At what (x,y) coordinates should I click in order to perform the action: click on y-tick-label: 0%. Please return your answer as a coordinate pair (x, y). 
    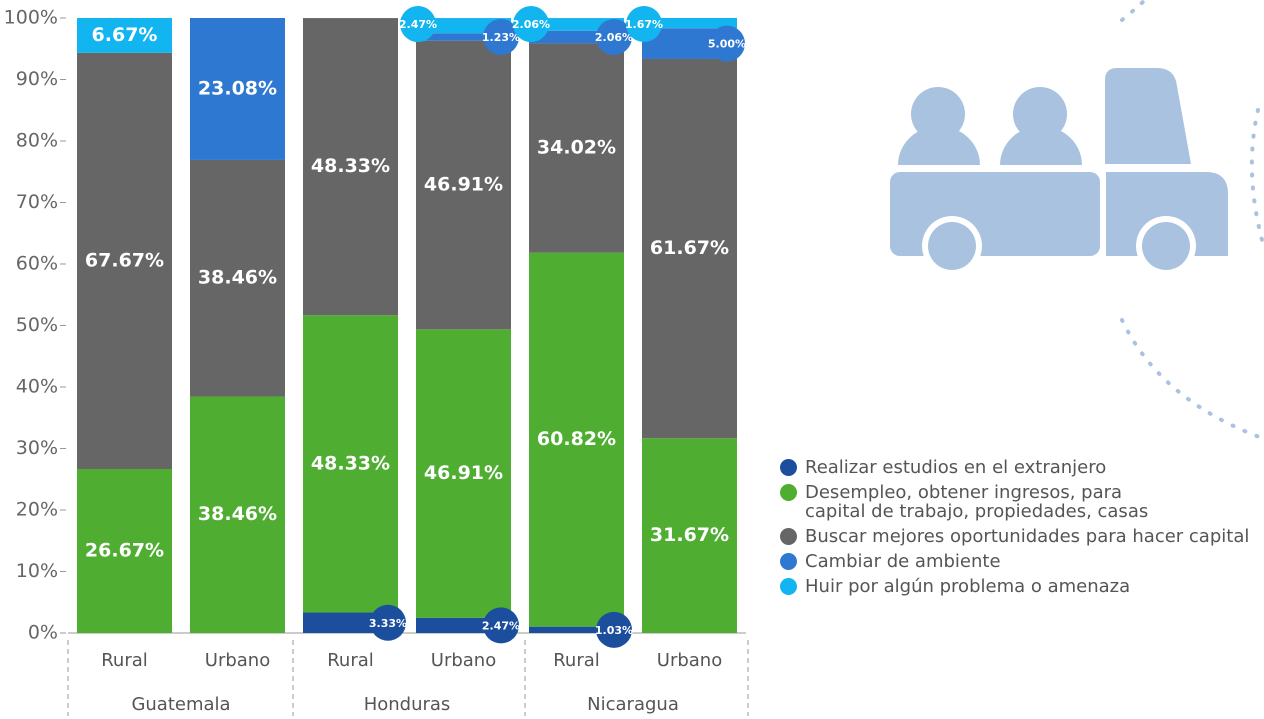
    Looking at the image, I should click on (43, 633).